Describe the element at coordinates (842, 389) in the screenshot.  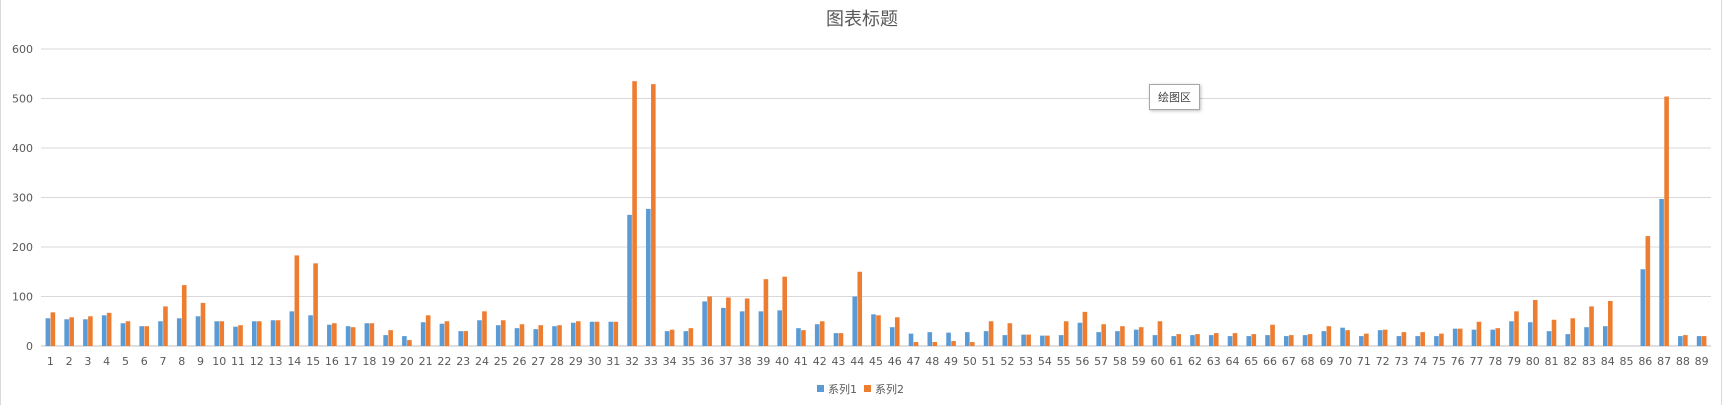
I see `legend-label-series1: 系列1` at that location.